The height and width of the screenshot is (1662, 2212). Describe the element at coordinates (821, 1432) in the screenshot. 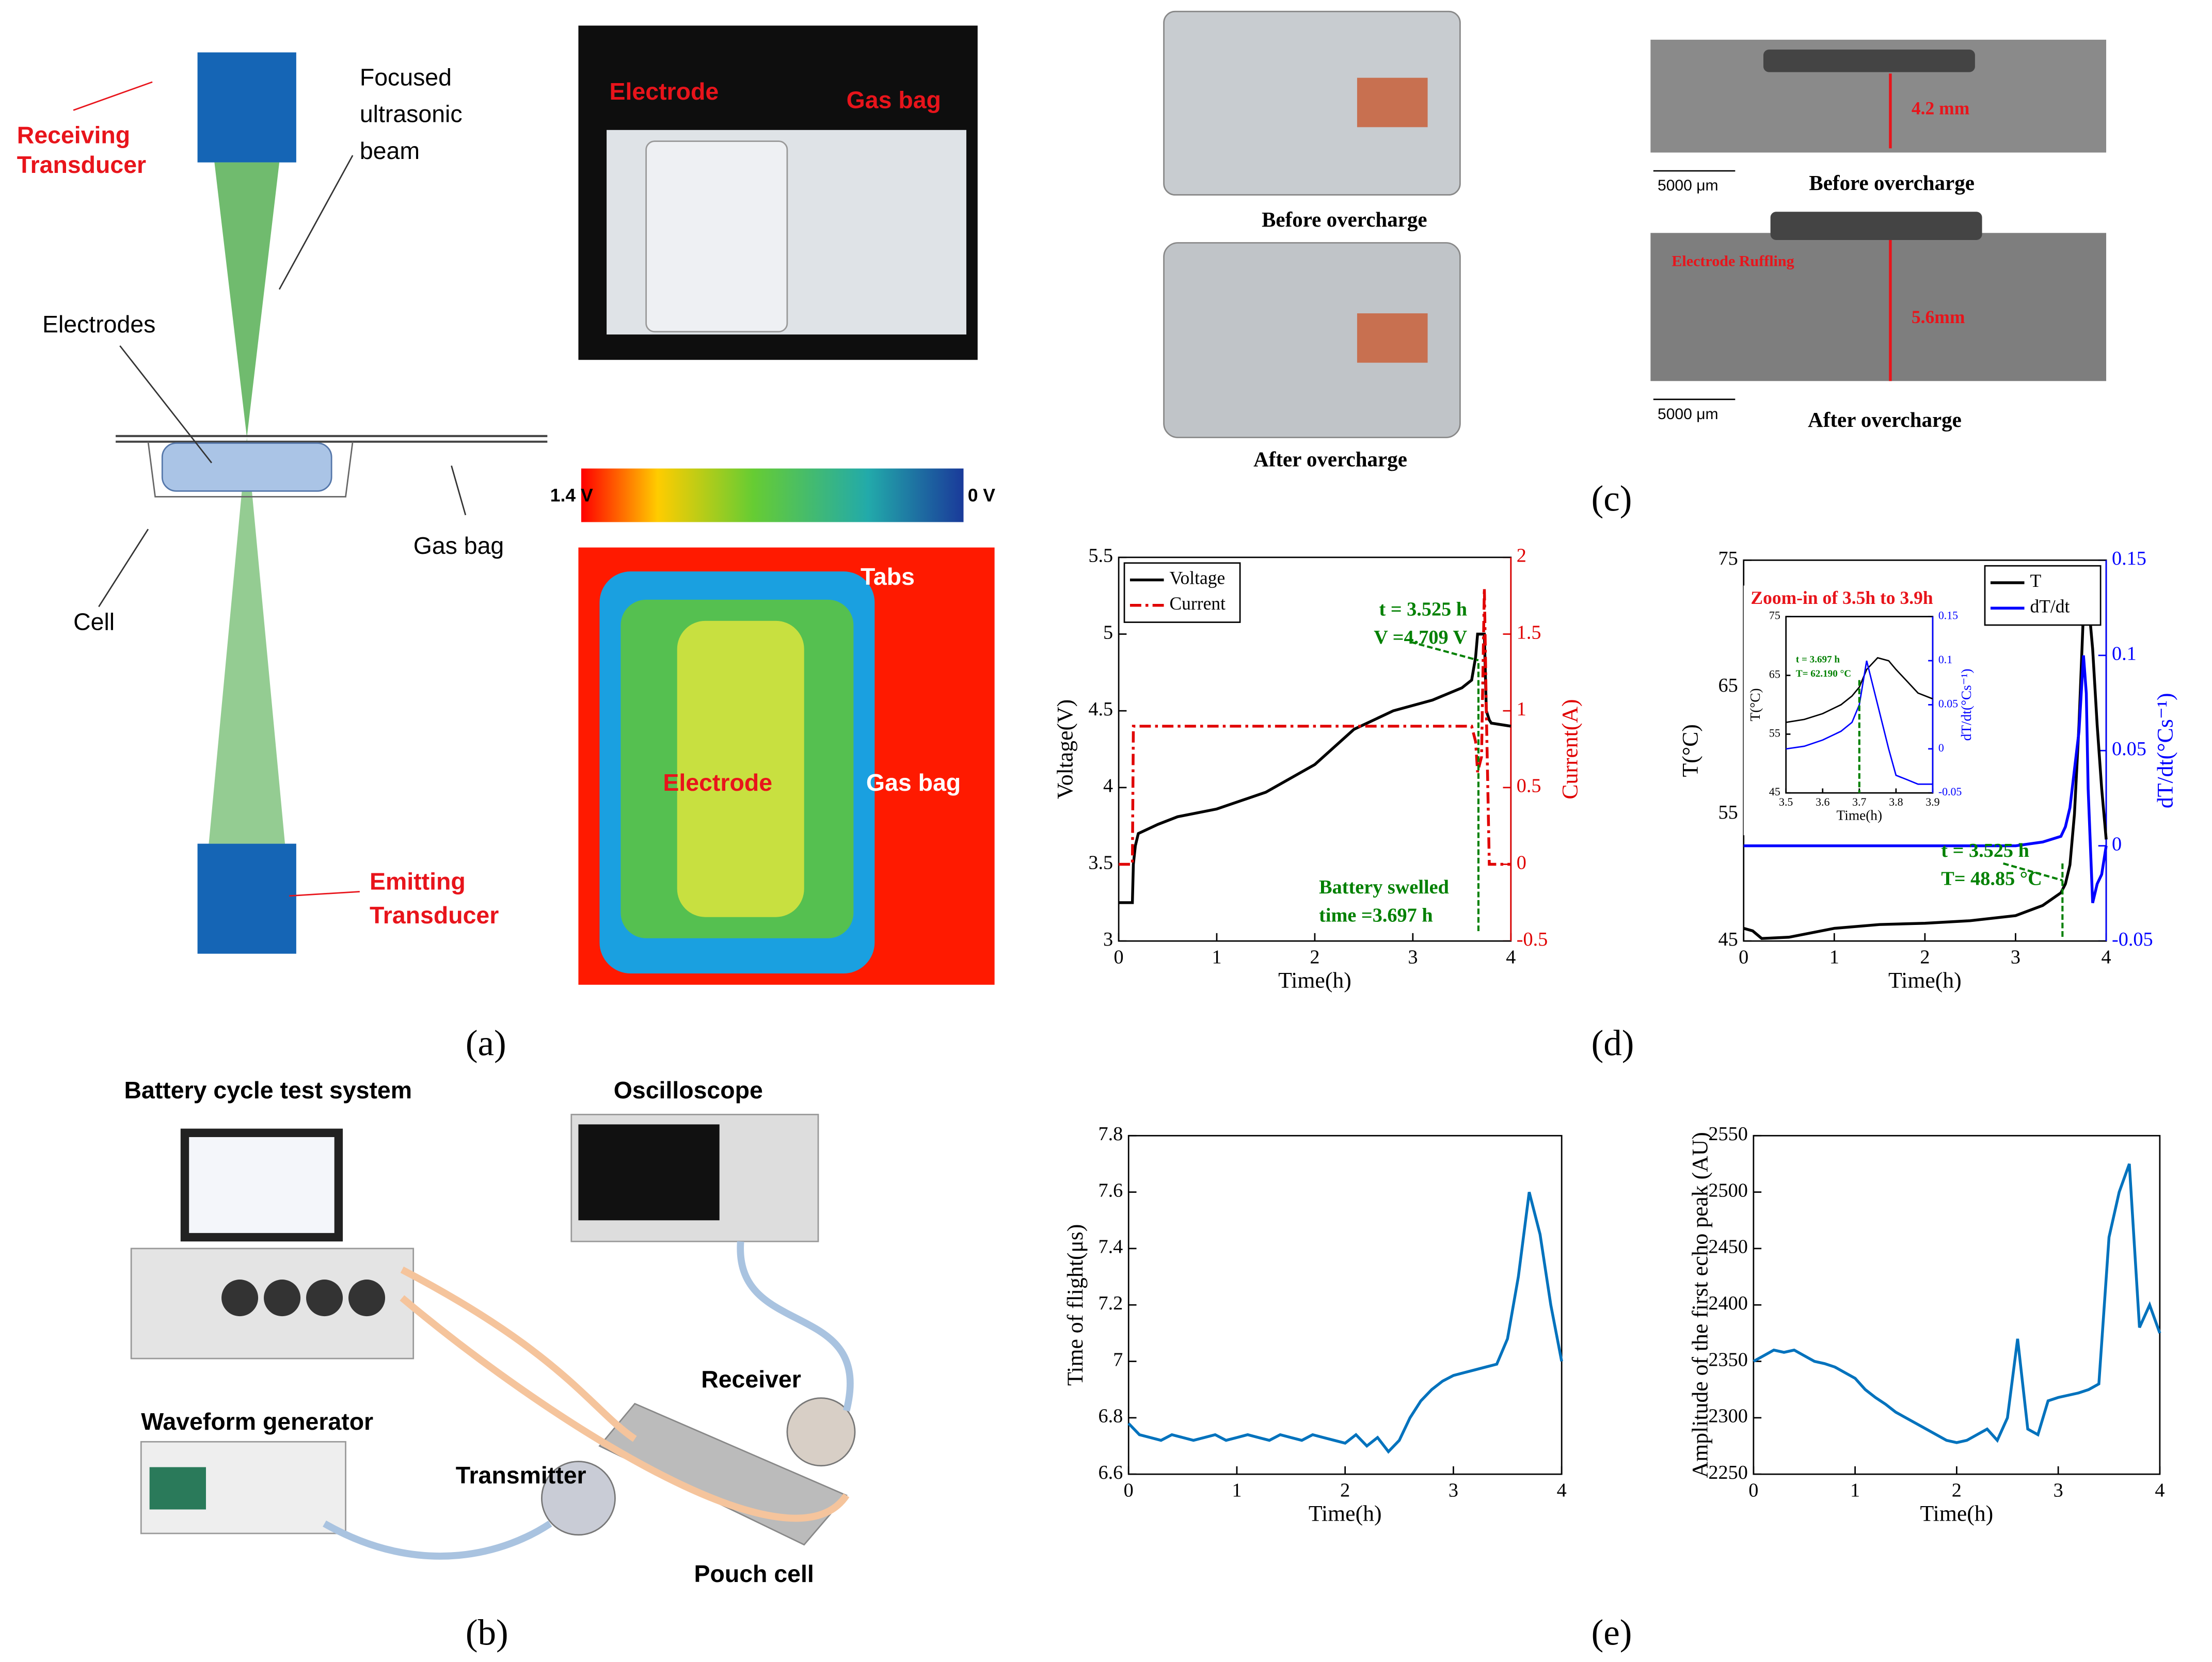

I see `receiver` at that location.